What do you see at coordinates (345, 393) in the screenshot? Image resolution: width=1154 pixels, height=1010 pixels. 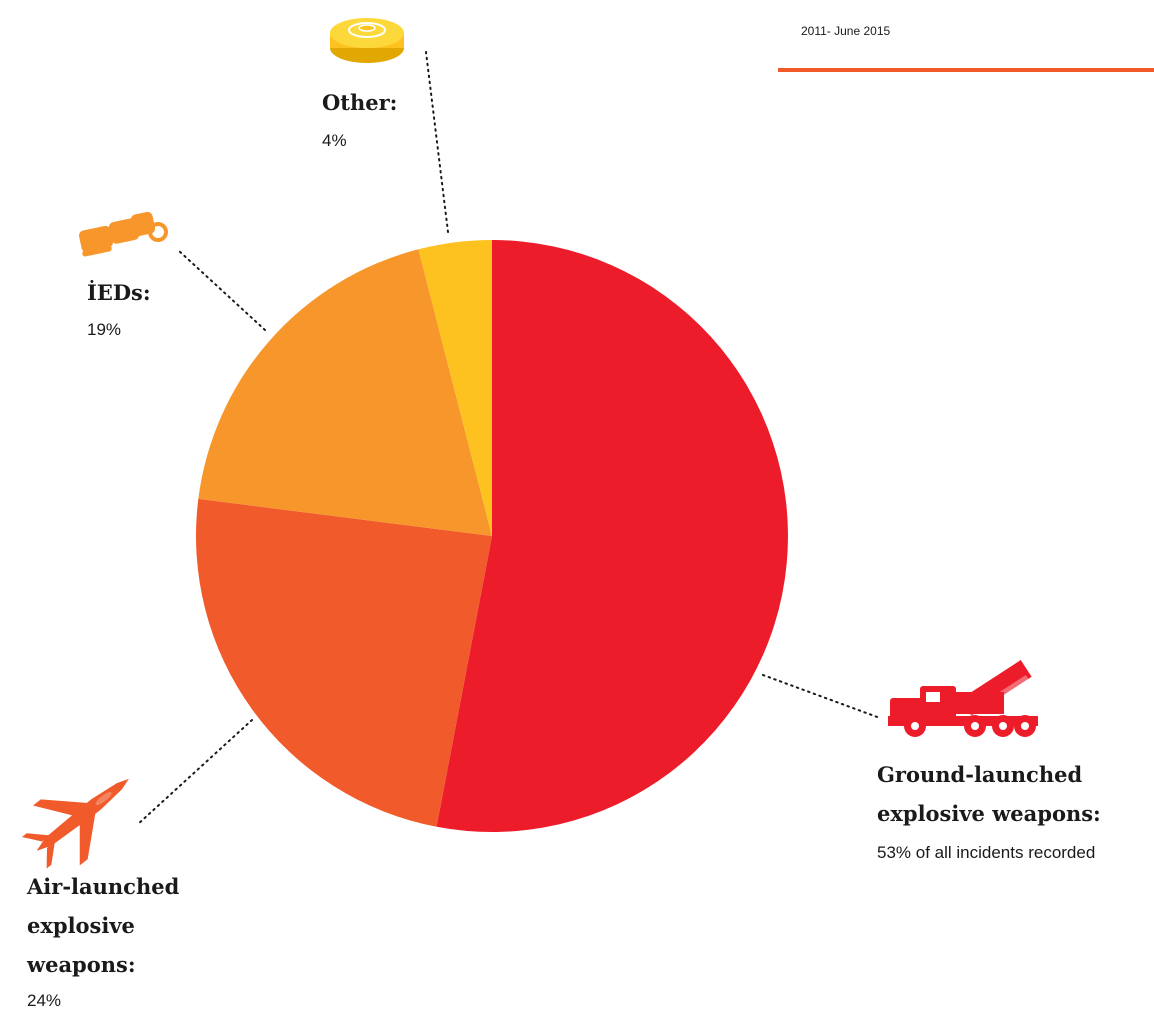 I see `pie-slice-ieds` at bounding box center [345, 393].